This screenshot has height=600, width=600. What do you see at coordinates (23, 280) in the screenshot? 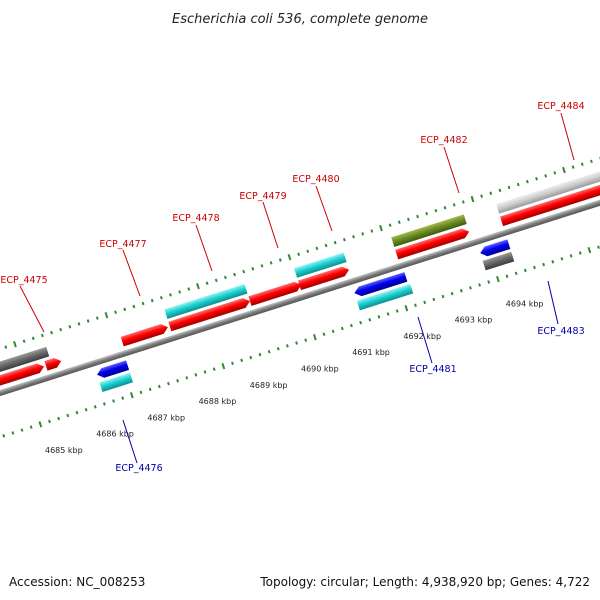
I see `gene-label-ecp-4475: ECP_4475` at bounding box center [23, 280].